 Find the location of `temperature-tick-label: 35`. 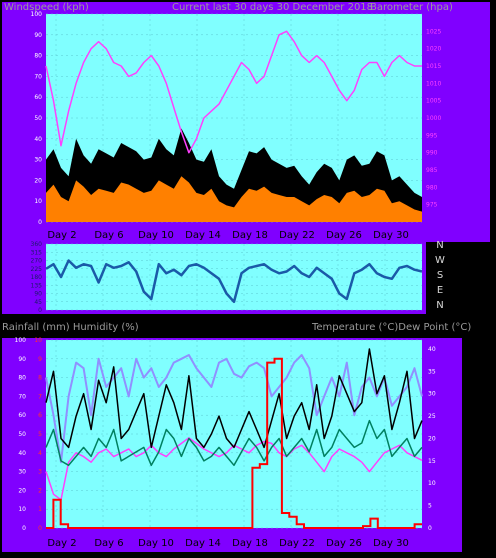

temperature-tick-label: 35 is located at coordinates (432, 371).